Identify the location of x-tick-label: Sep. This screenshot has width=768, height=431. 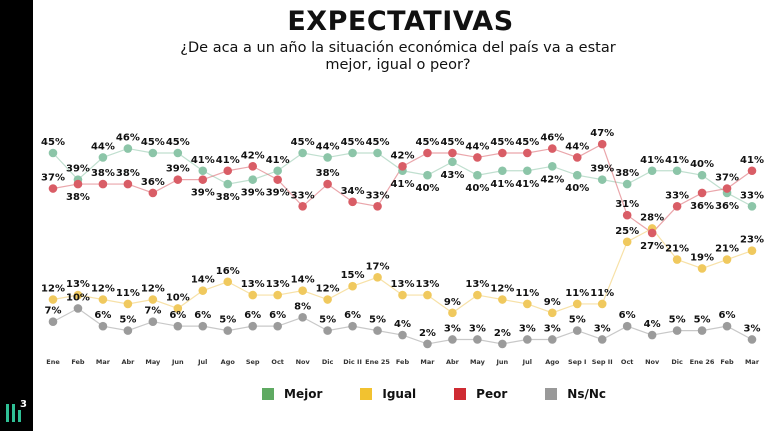
(253, 362).